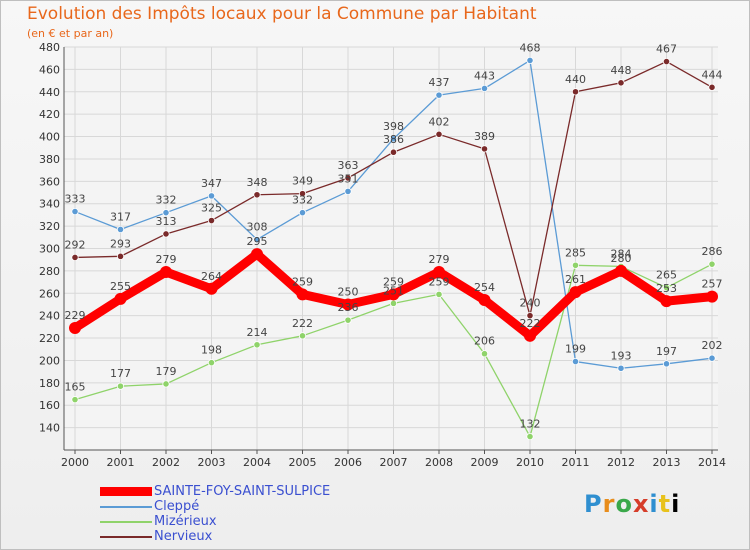 This screenshot has height=550, width=750. Describe the element at coordinates (120, 286) in the screenshot. I see `data-label: 255` at that location.